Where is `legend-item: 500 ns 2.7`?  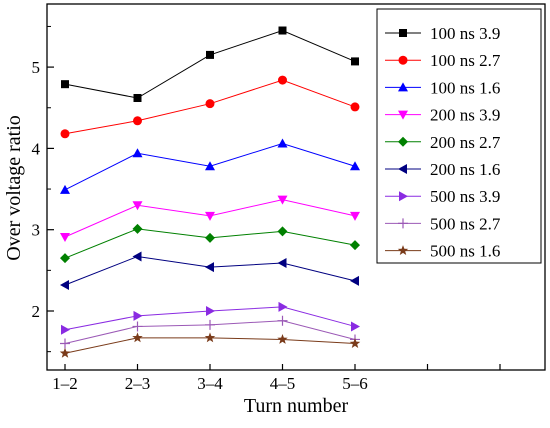
legend-item: 500 ns 2.7 is located at coordinates (443, 223).